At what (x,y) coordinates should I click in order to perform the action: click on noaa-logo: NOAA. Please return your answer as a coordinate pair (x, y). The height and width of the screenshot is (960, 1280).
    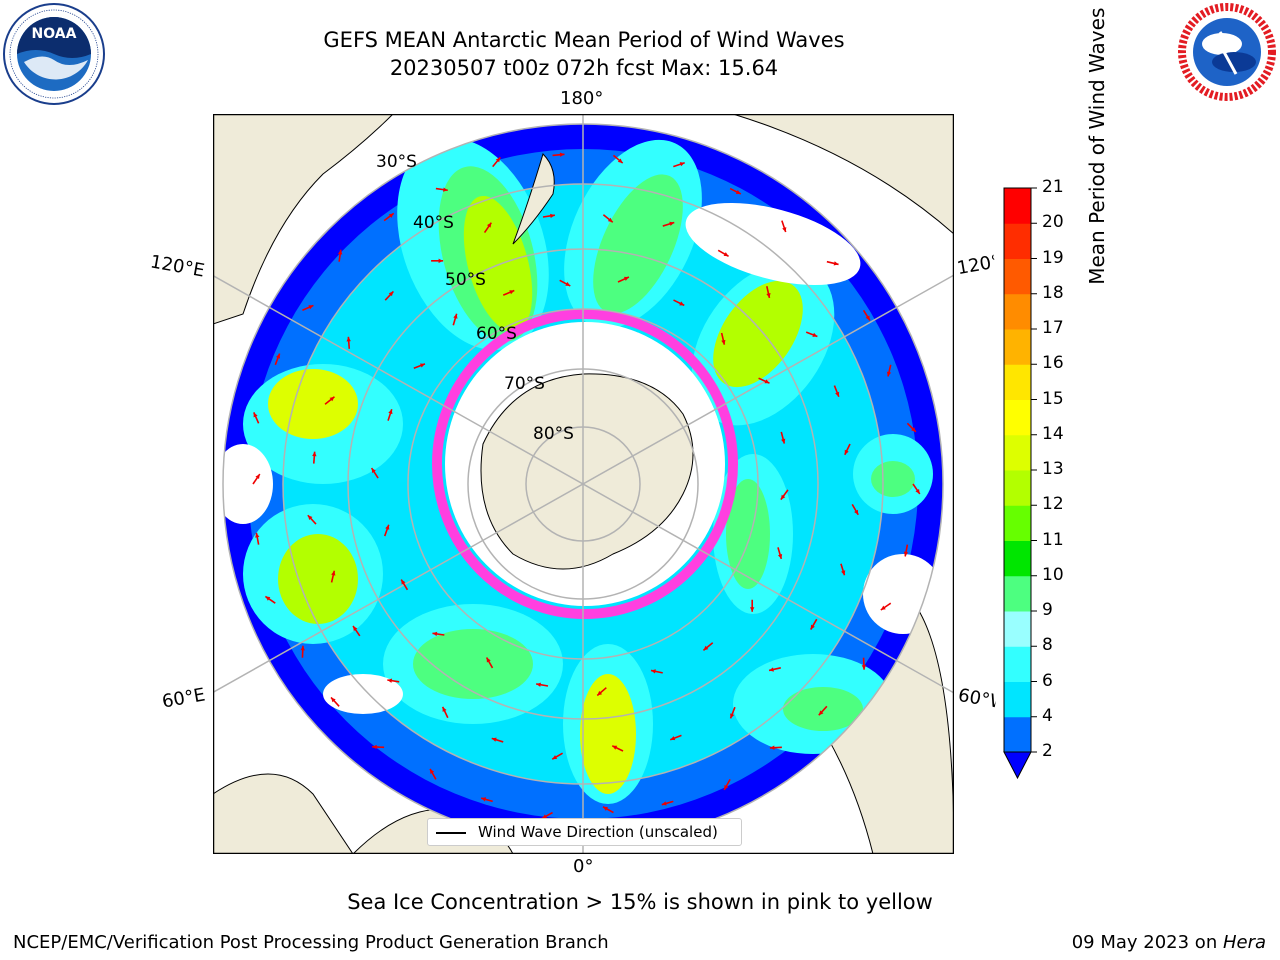
    Looking at the image, I should click on (54, 54).